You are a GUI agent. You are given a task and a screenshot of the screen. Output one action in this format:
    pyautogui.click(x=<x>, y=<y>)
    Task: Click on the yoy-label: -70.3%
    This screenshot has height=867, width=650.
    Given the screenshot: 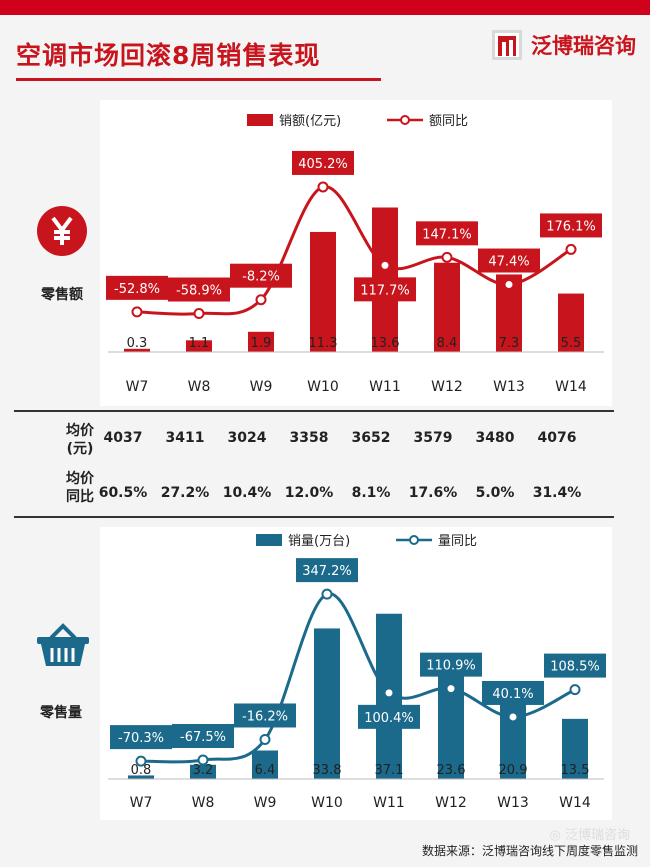 What is the action you would take?
    pyautogui.click(x=141, y=738)
    